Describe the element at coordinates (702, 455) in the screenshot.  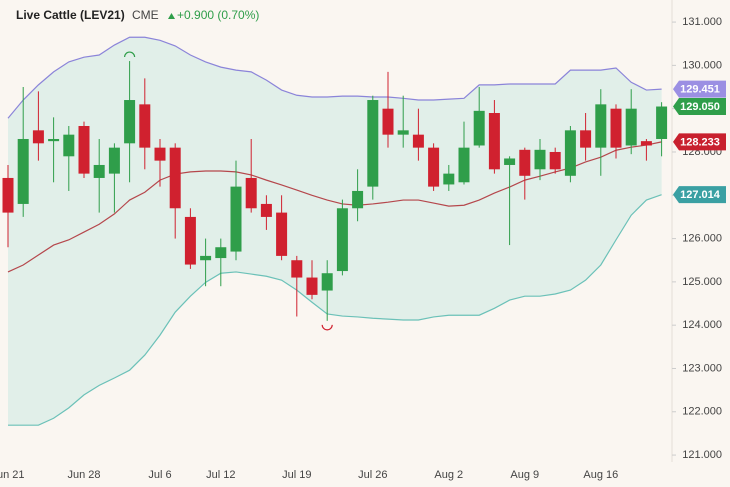
I see `y-tick-label: 121.000` at that location.